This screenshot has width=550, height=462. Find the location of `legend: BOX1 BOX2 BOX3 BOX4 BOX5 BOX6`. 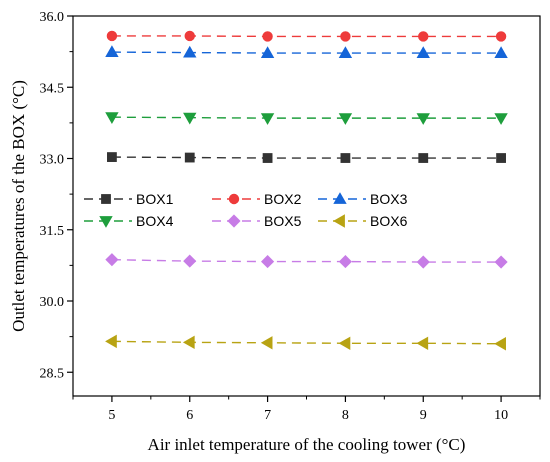

legend: BOX1 BOX2 BOX3 BOX4 BOX5 BOX6 is located at coordinates (246, 210).